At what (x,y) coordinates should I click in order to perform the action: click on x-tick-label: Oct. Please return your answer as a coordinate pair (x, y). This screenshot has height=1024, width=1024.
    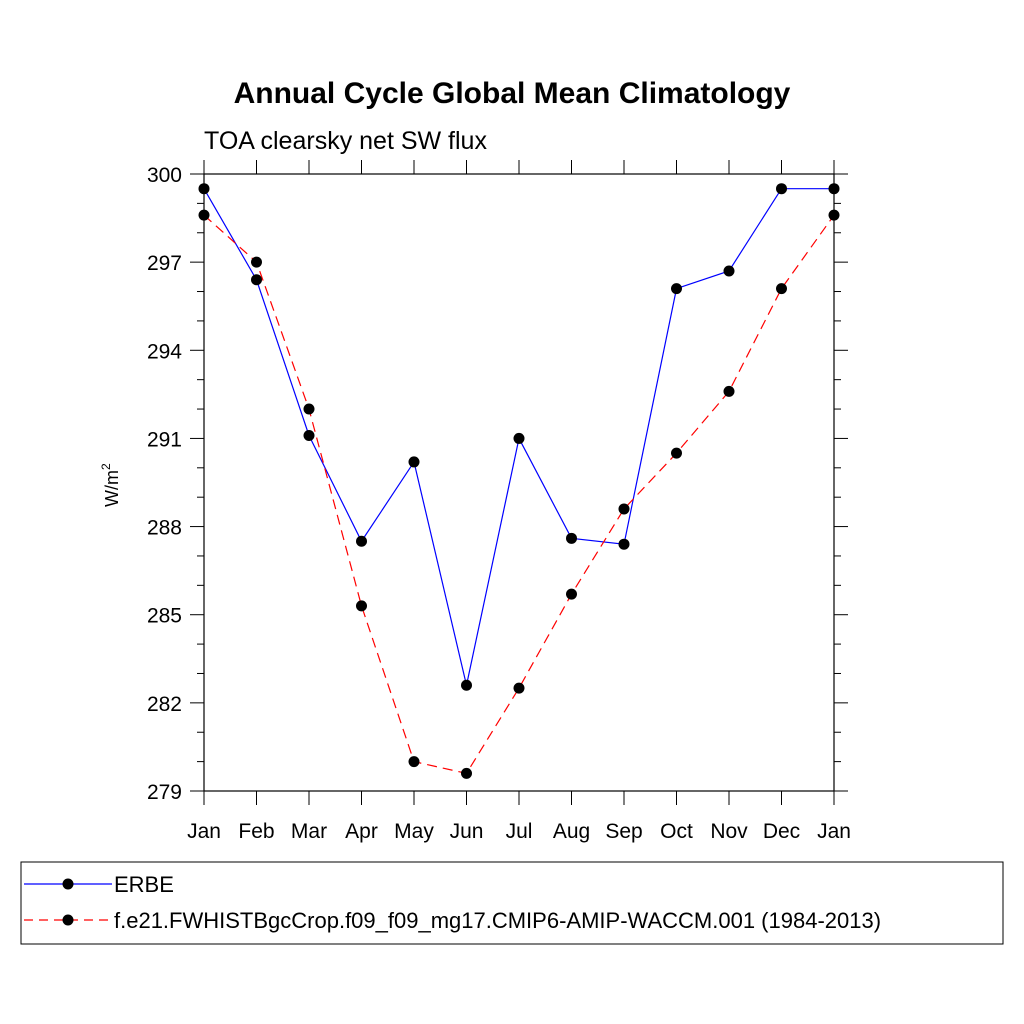
    Looking at the image, I should click on (676, 831).